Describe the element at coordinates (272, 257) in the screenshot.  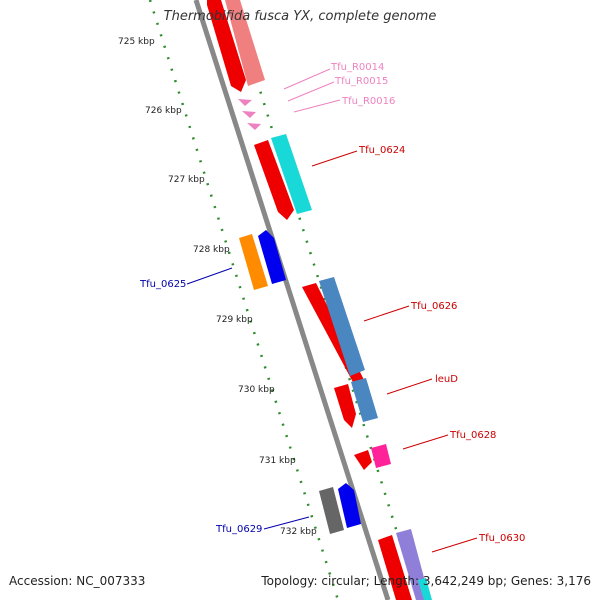
I see `gene-arrow-tfu-0625-paired` at that location.